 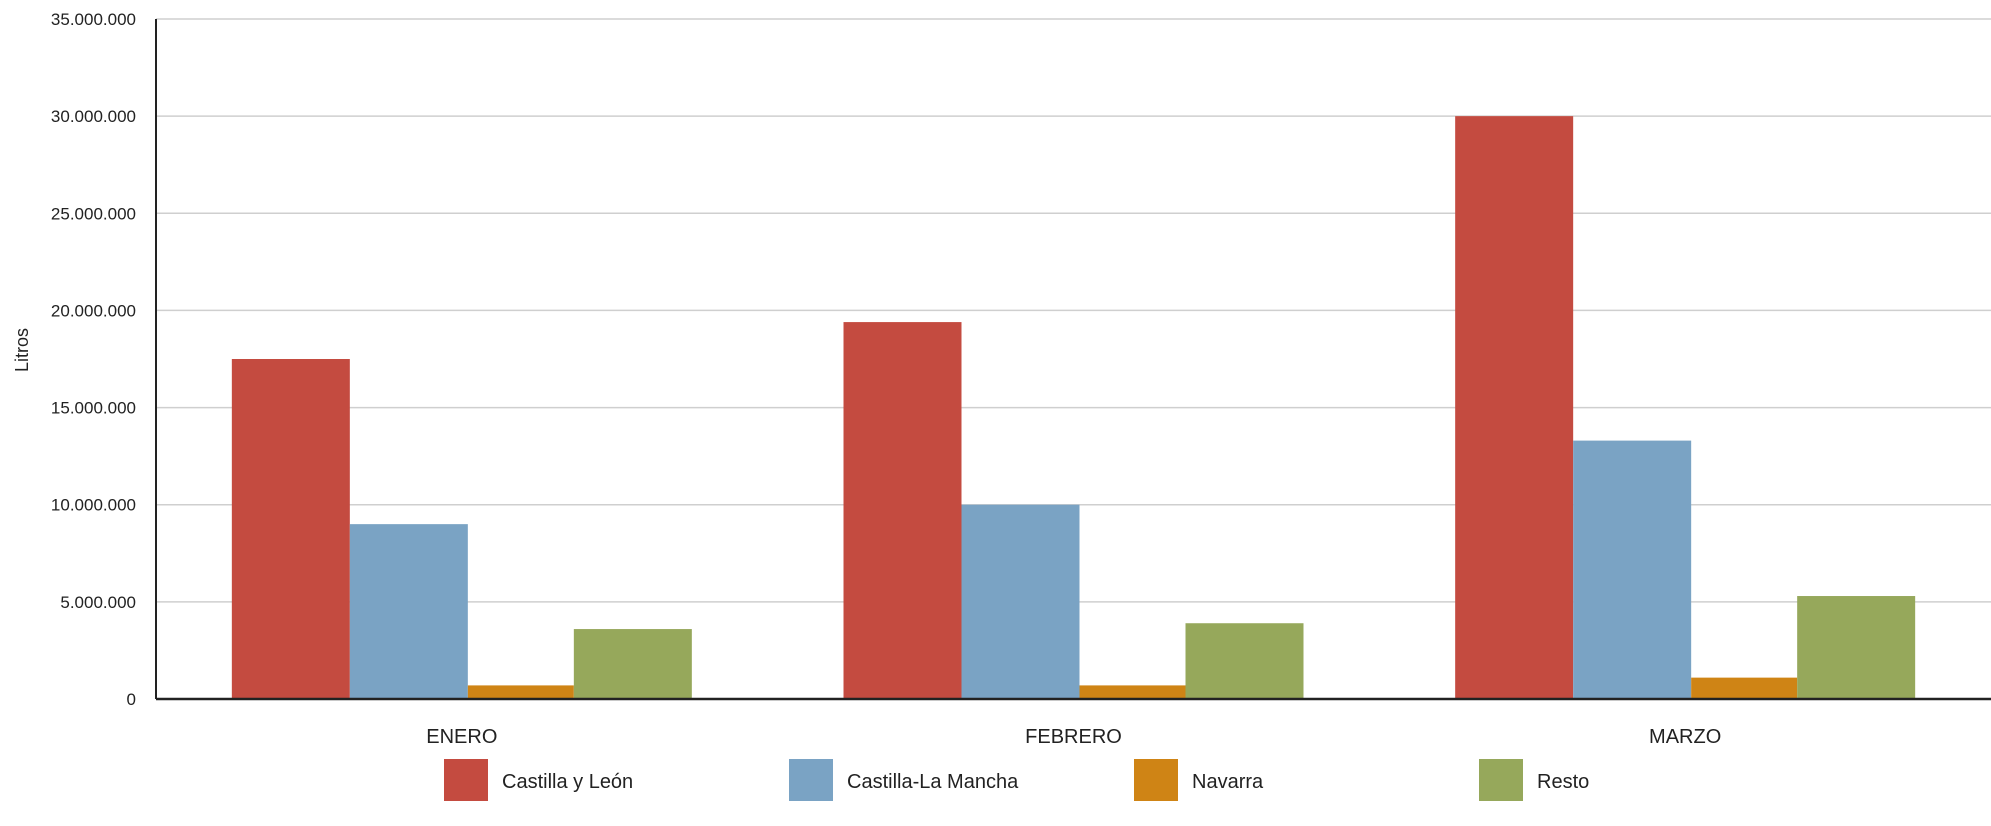 I want to click on bar-navarra-enero, so click(x=520, y=692).